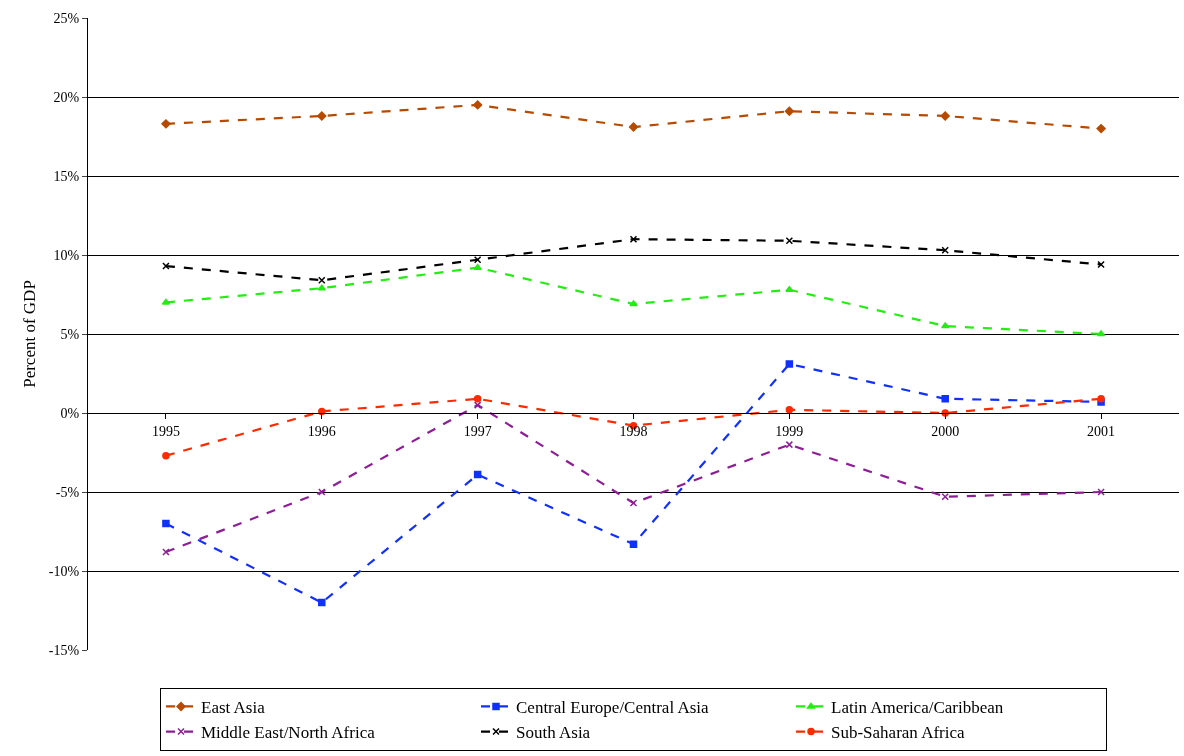  What do you see at coordinates (945, 431) in the screenshot?
I see `x-tick-label: 2000` at bounding box center [945, 431].